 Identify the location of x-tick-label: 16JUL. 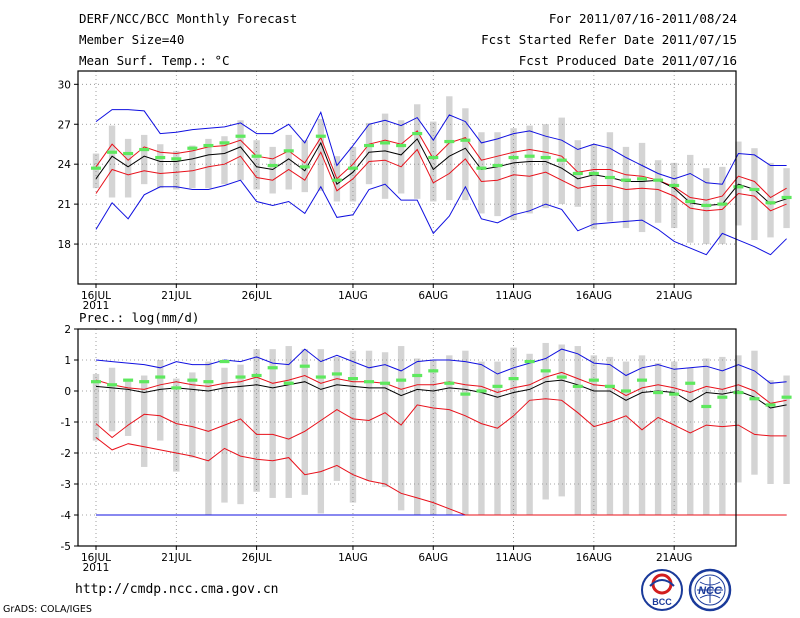
(96, 296).